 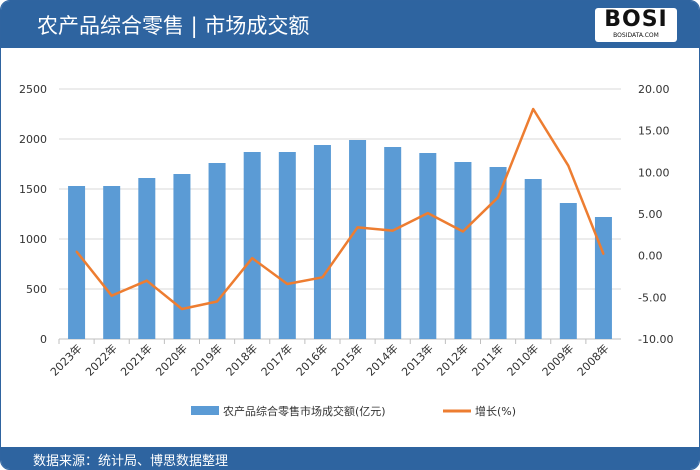 What do you see at coordinates (452, 359) in the screenshot?
I see `x-tick-label: 2012年` at bounding box center [452, 359].